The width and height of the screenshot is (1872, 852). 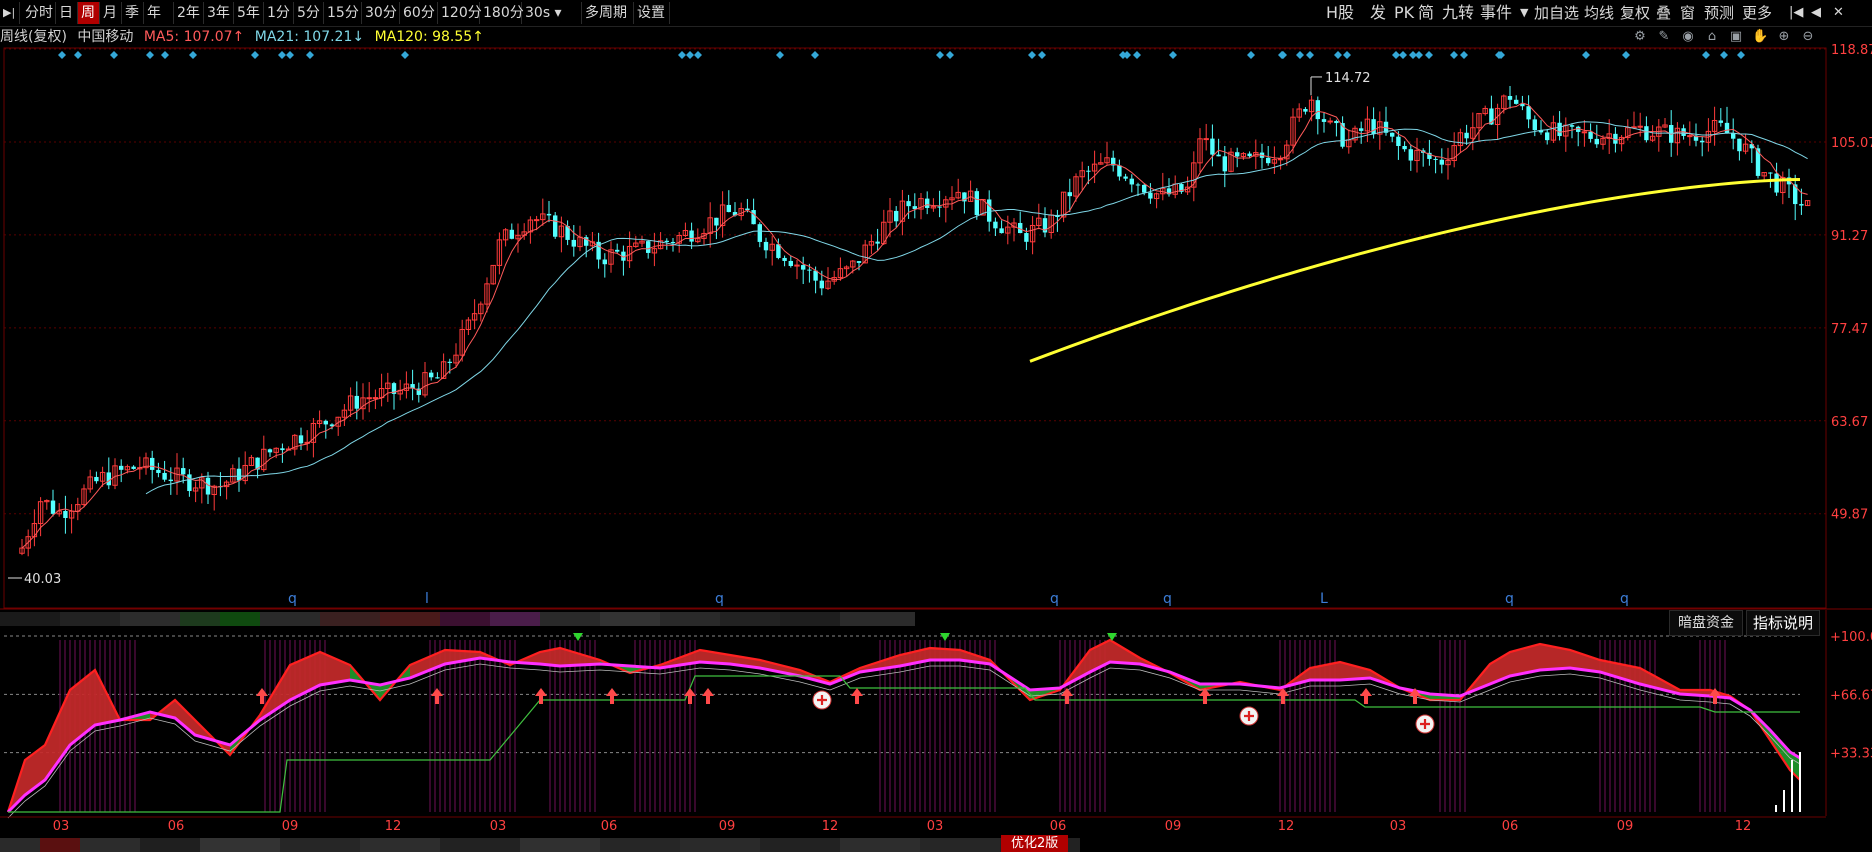 What do you see at coordinates (1599, 13) in the screenshot?
I see `toolbar-right-7: 均线` at bounding box center [1599, 13].